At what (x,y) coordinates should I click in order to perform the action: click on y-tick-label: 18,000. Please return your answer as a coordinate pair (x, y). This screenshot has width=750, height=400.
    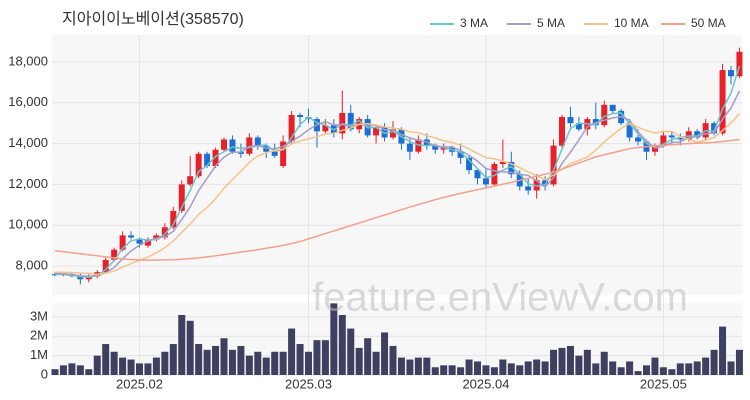
    Looking at the image, I should click on (28, 60).